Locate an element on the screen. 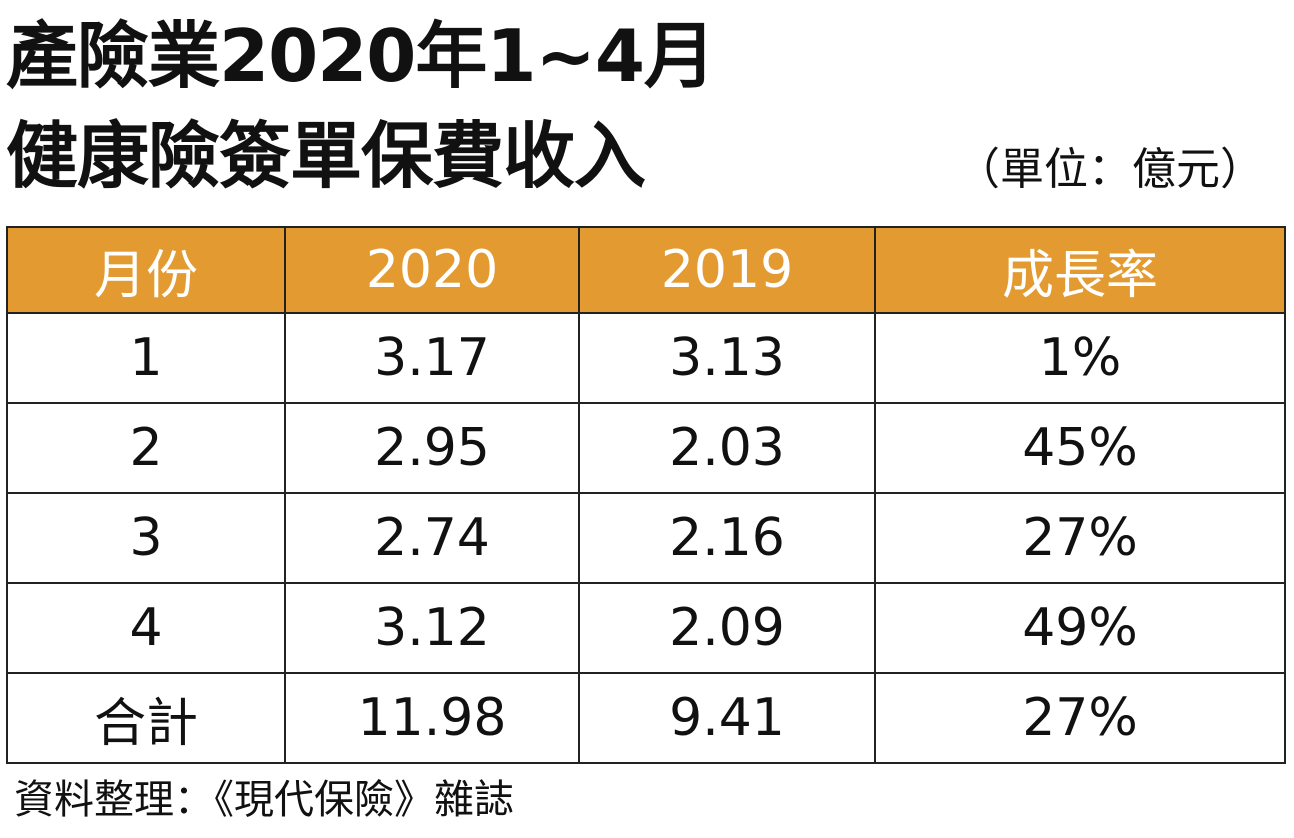 The width and height of the screenshot is (1294, 838). cell-2020: 2.74 is located at coordinates (432, 538).